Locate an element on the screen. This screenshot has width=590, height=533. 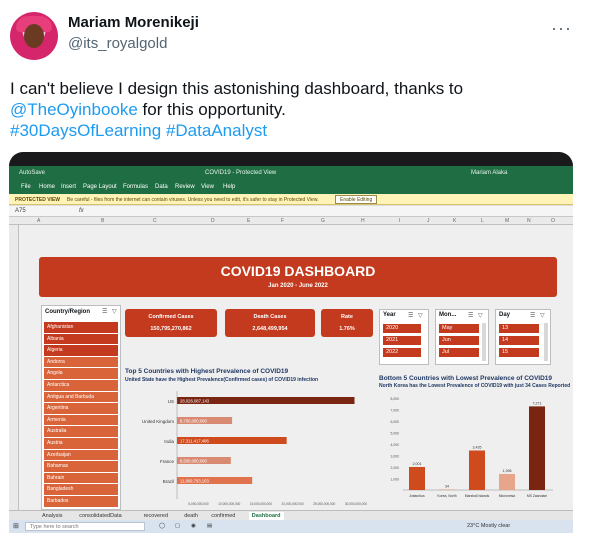
sheet-tab: consolidatedData is located at coordinates (100, 516).